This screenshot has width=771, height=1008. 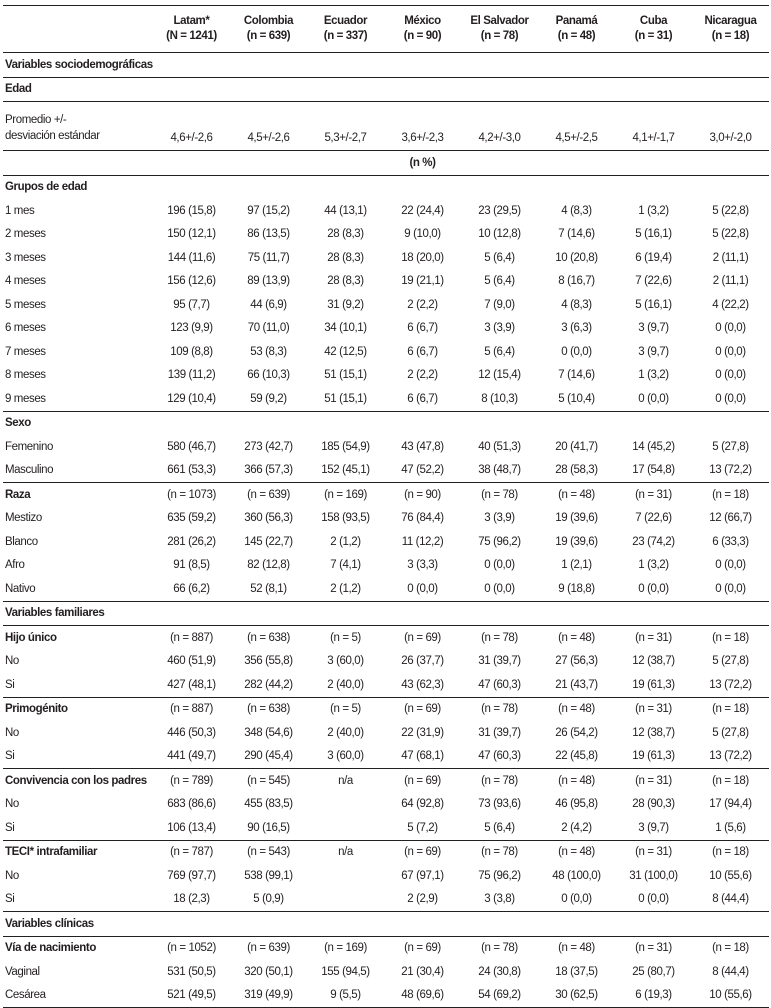 What do you see at coordinates (345, 29) in the screenshot?
I see `column-header: Ecuador (n = 337)` at bounding box center [345, 29].